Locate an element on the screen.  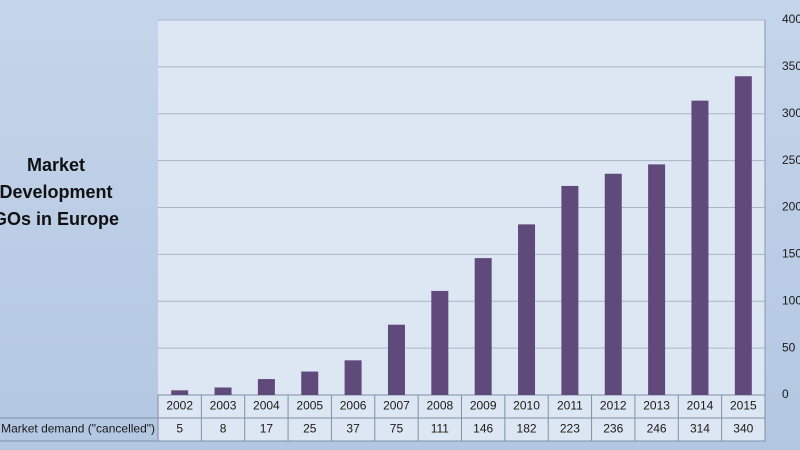
x-tick-label: 2010 is located at coordinates (526, 406).